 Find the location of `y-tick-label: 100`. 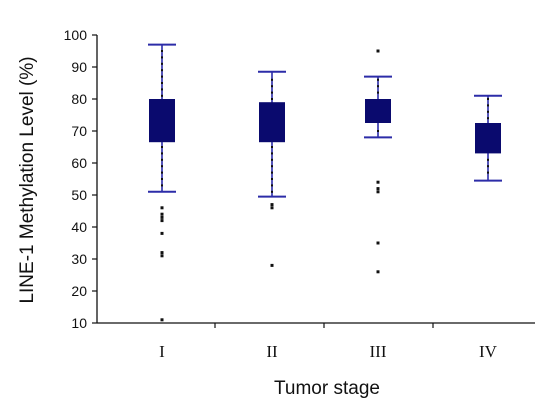

y-tick-label: 100 is located at coordinates (76, 35).